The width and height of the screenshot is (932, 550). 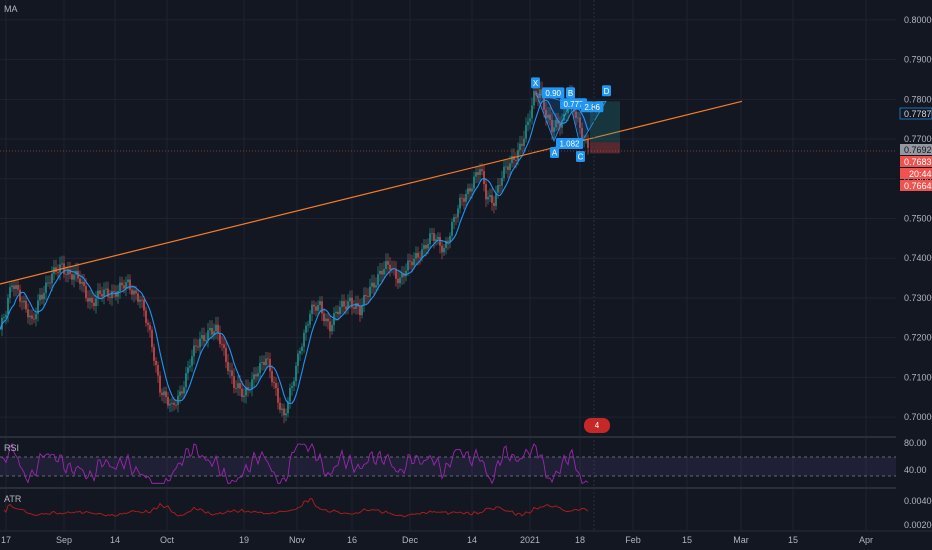 I want to click on pattern-point-a-box, so click(x=554, y=153).